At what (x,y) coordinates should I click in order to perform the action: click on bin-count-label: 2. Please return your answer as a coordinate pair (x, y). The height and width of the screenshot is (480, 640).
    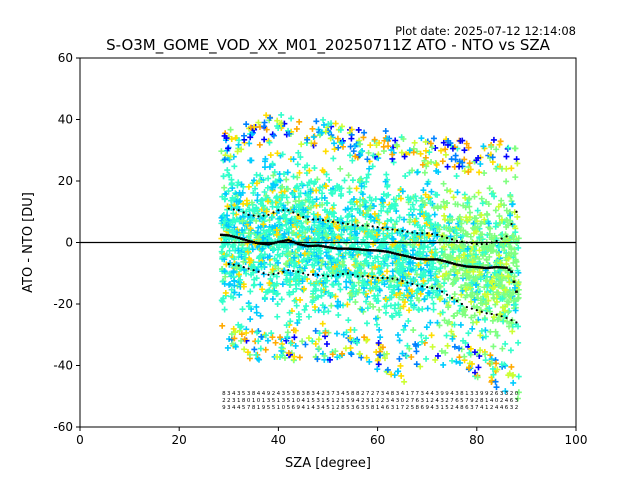
    Looking at the image, I should click on (323, 394).